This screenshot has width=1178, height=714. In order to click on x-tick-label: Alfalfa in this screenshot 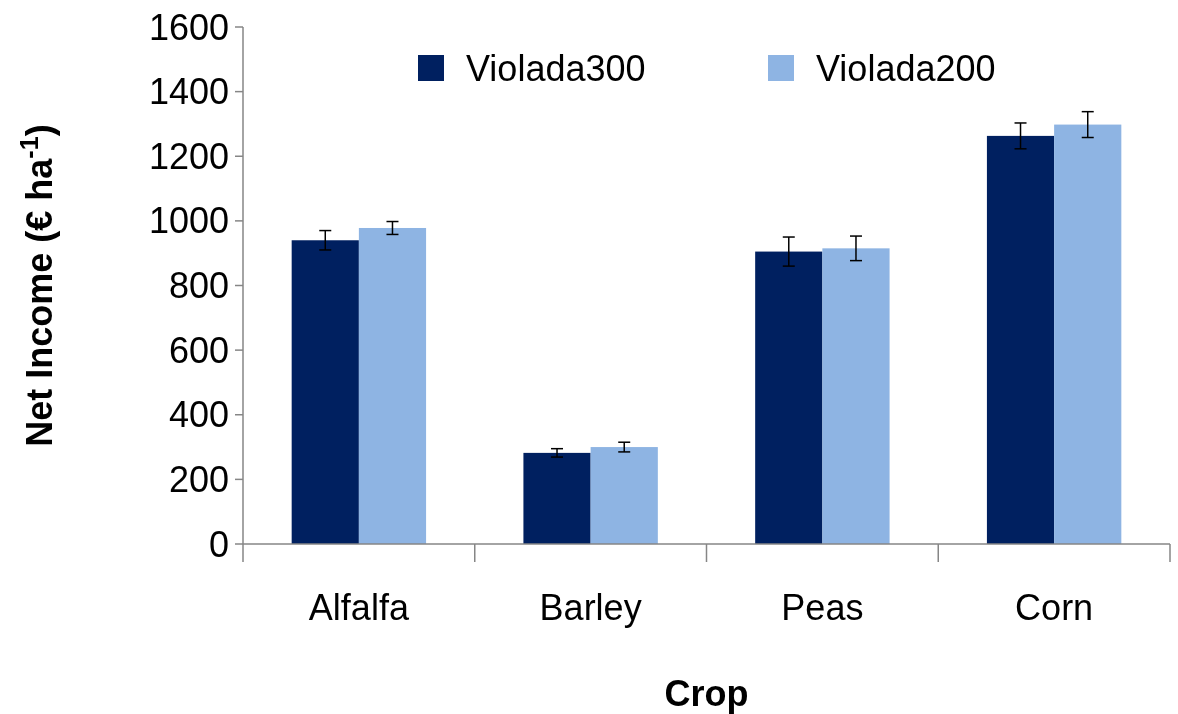, I will do `click(359, 607)`.